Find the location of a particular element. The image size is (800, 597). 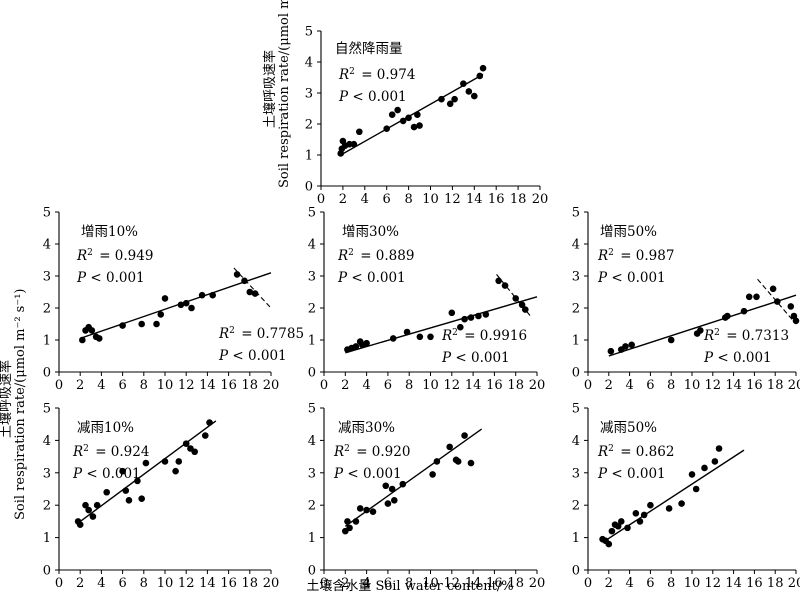

x-tick-label: 2 is located at coordinates (609, 385).